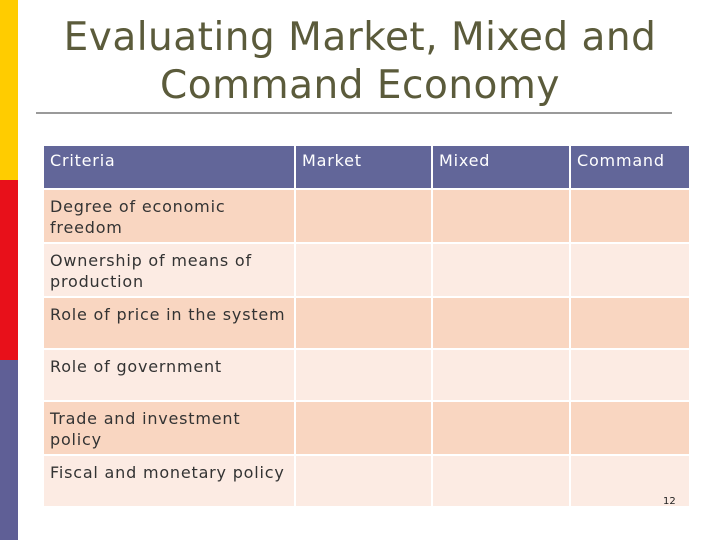 This screenshot has width=720, height=540. I want to click on header-criteria: Criteria, so click(169, 167).